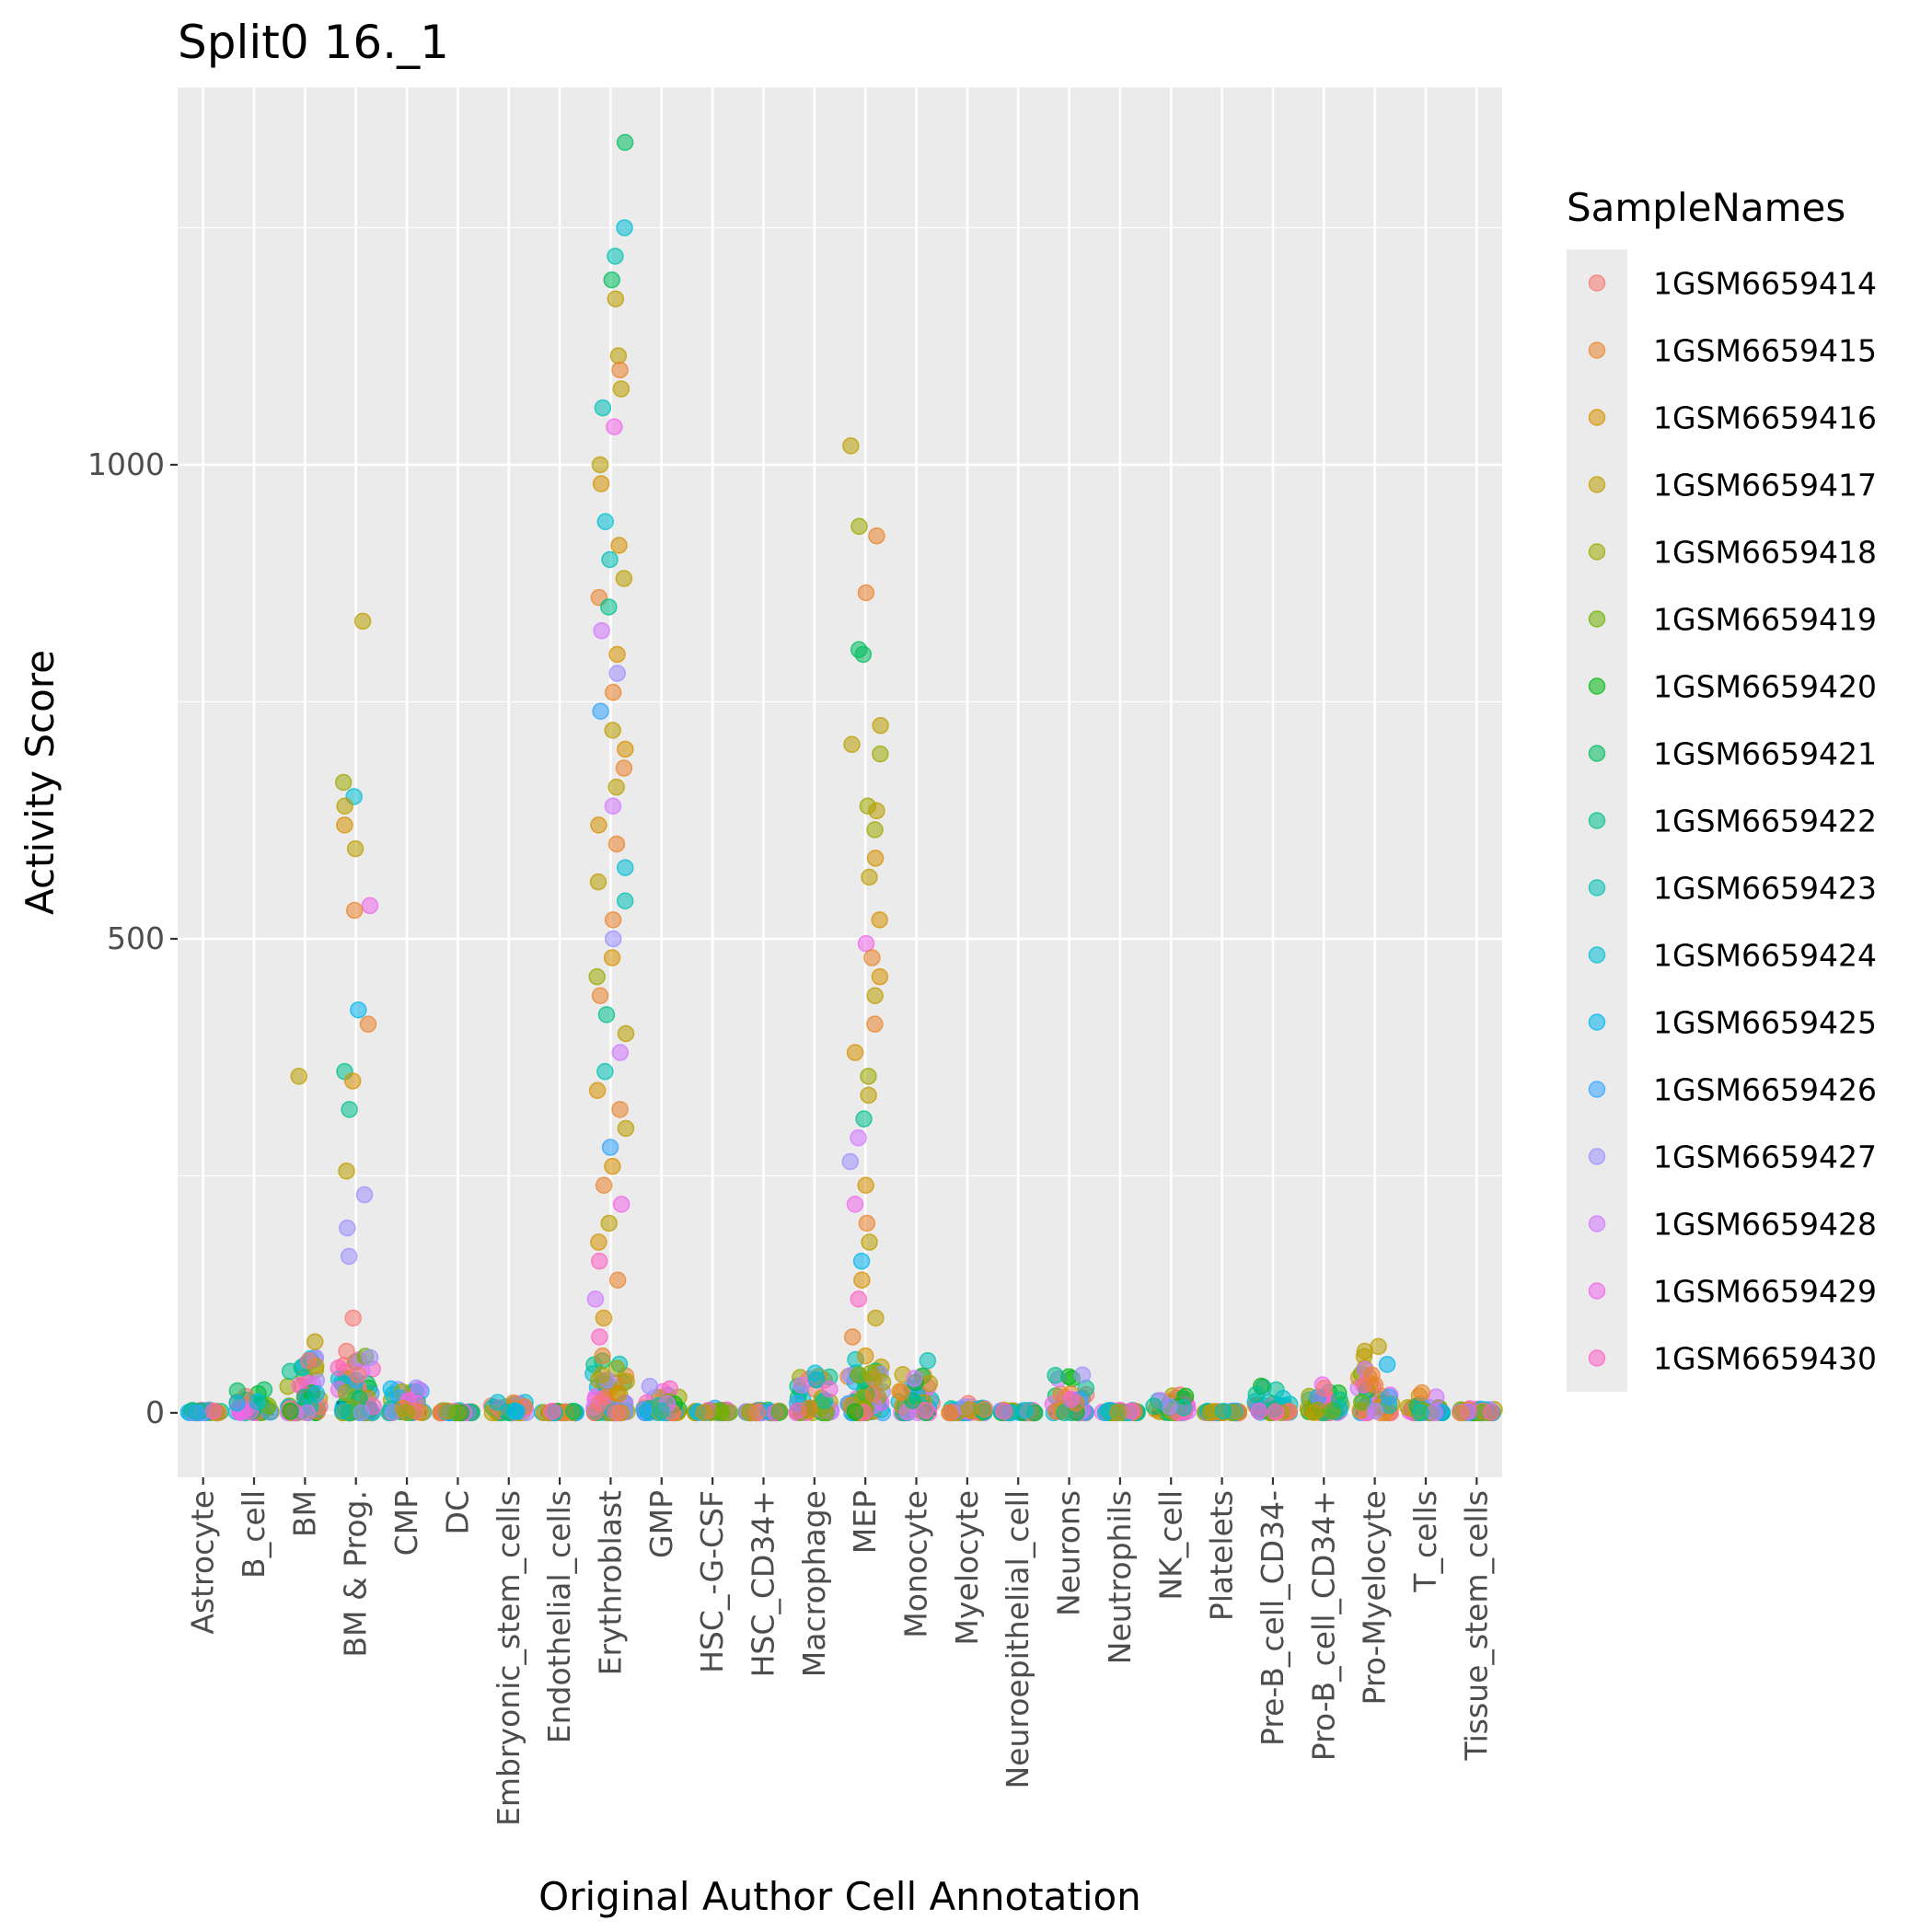 This screenshot has width=1932, height=1932. What do you see at coordinates (1765, 351) in the screenshot?
I see `legend-label: 1GSM6659415` at bounding box center [1765, 351].